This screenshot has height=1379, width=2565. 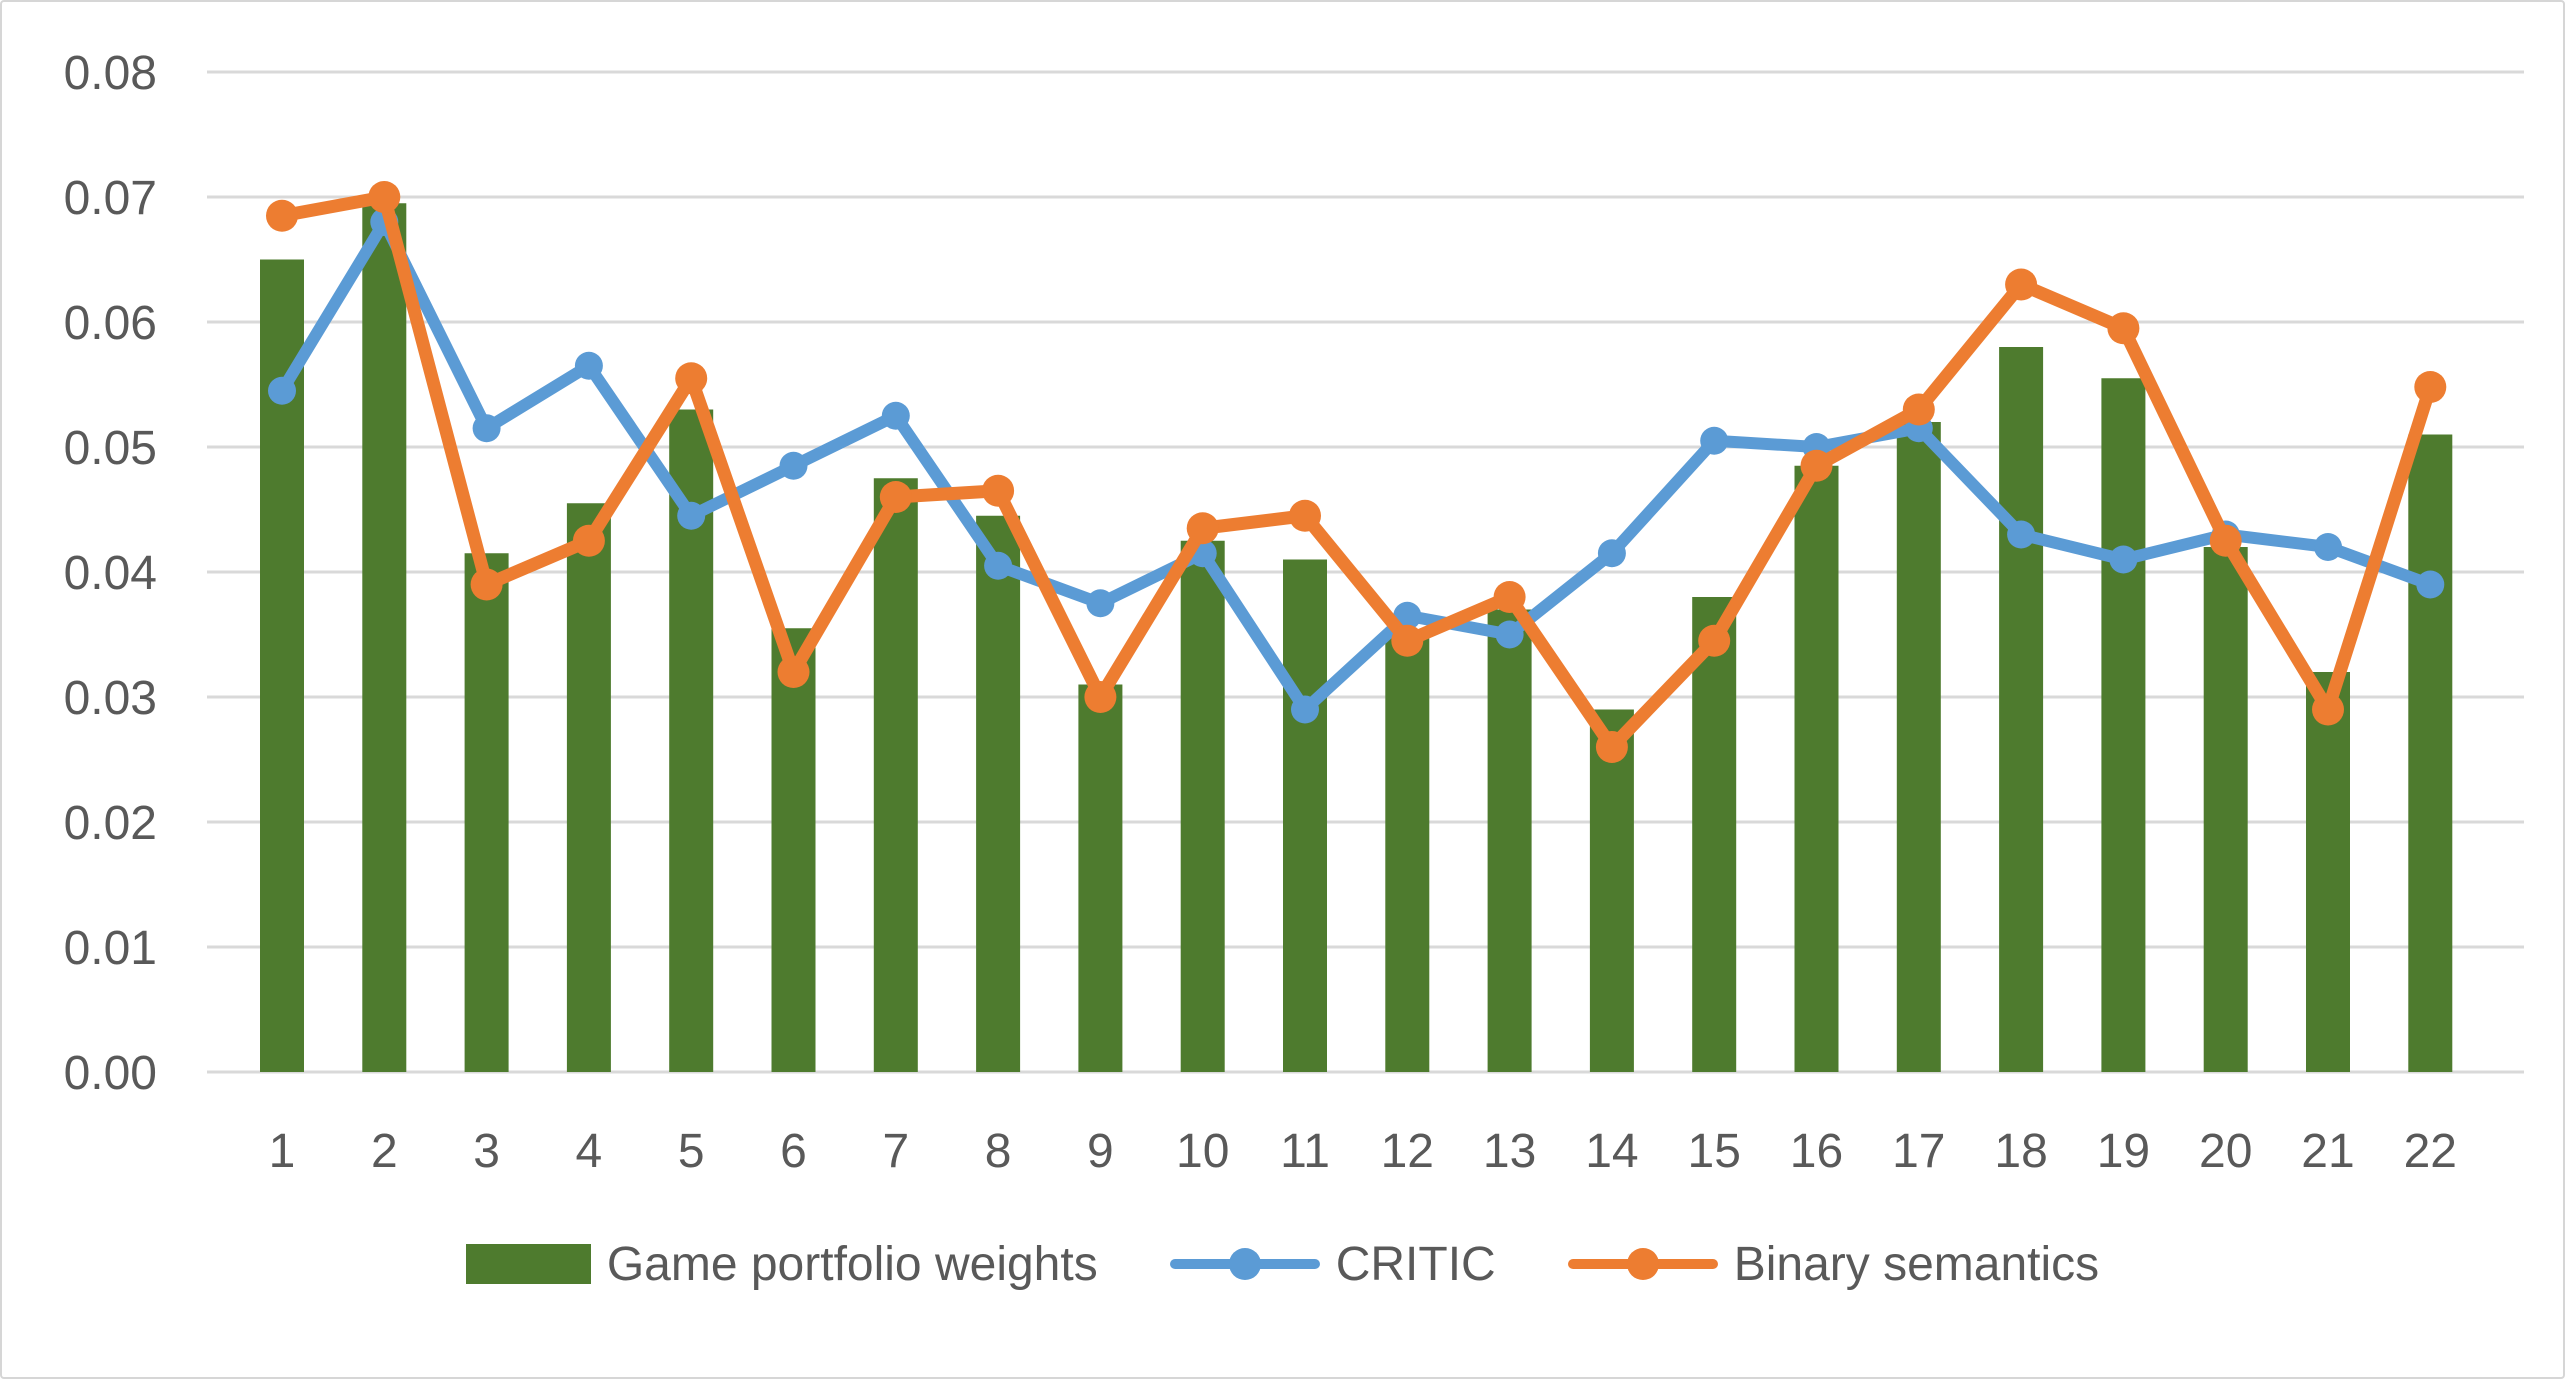 I want to click on x-tick-label: 13, so click(x=1509, y=1151).